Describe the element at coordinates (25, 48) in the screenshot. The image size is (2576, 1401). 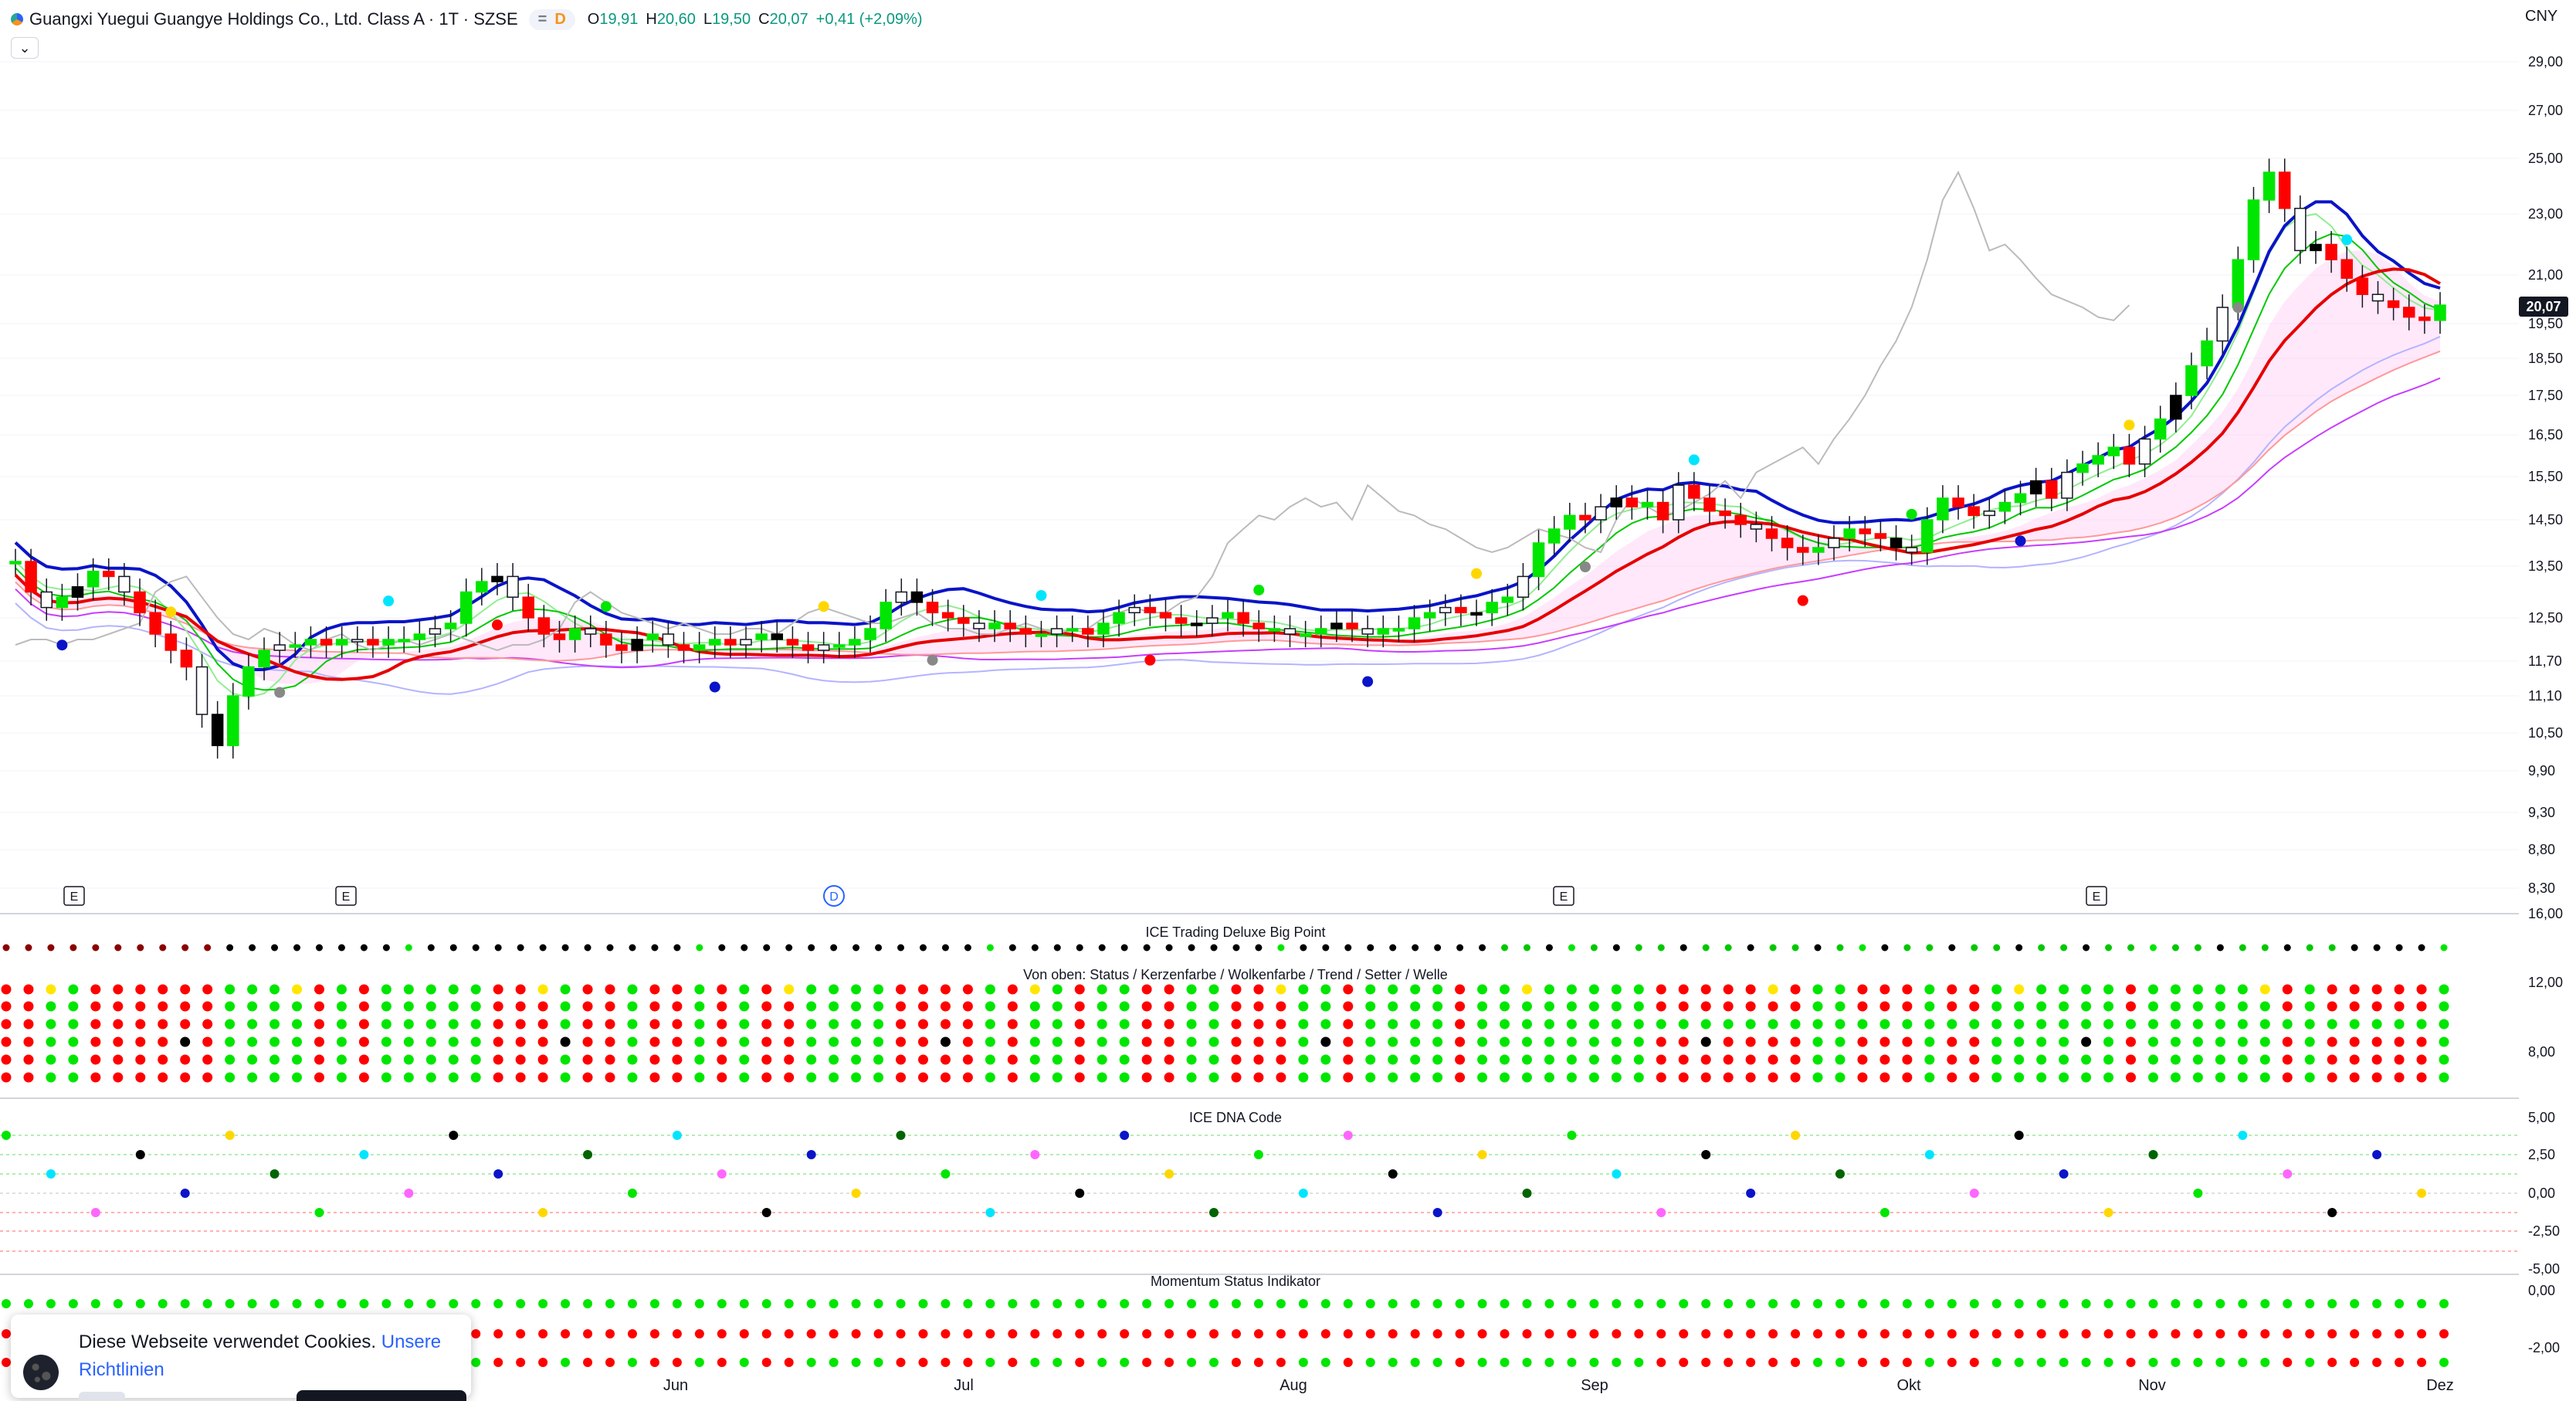
I see `collapse-legend-button: ⌄` at that location.